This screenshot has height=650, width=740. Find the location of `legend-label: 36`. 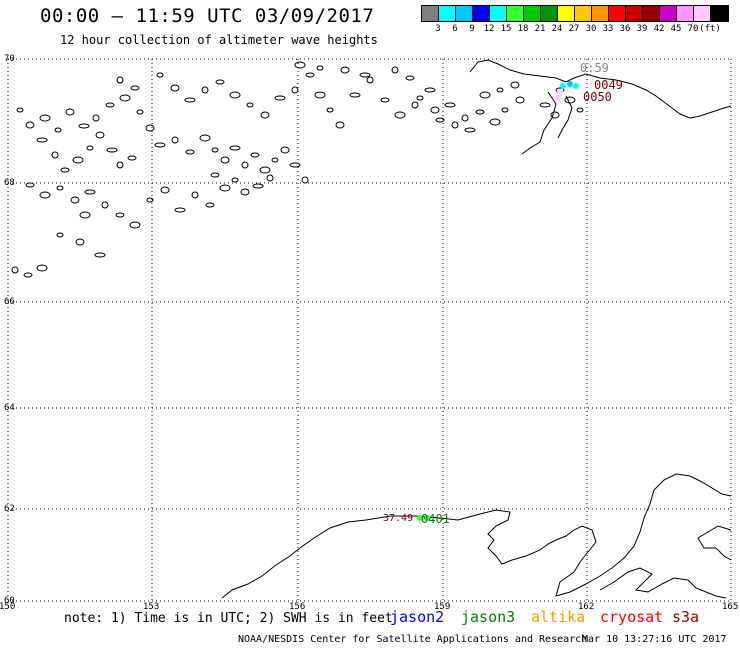

legend-label: 36 is located at coordinates (625, 29).